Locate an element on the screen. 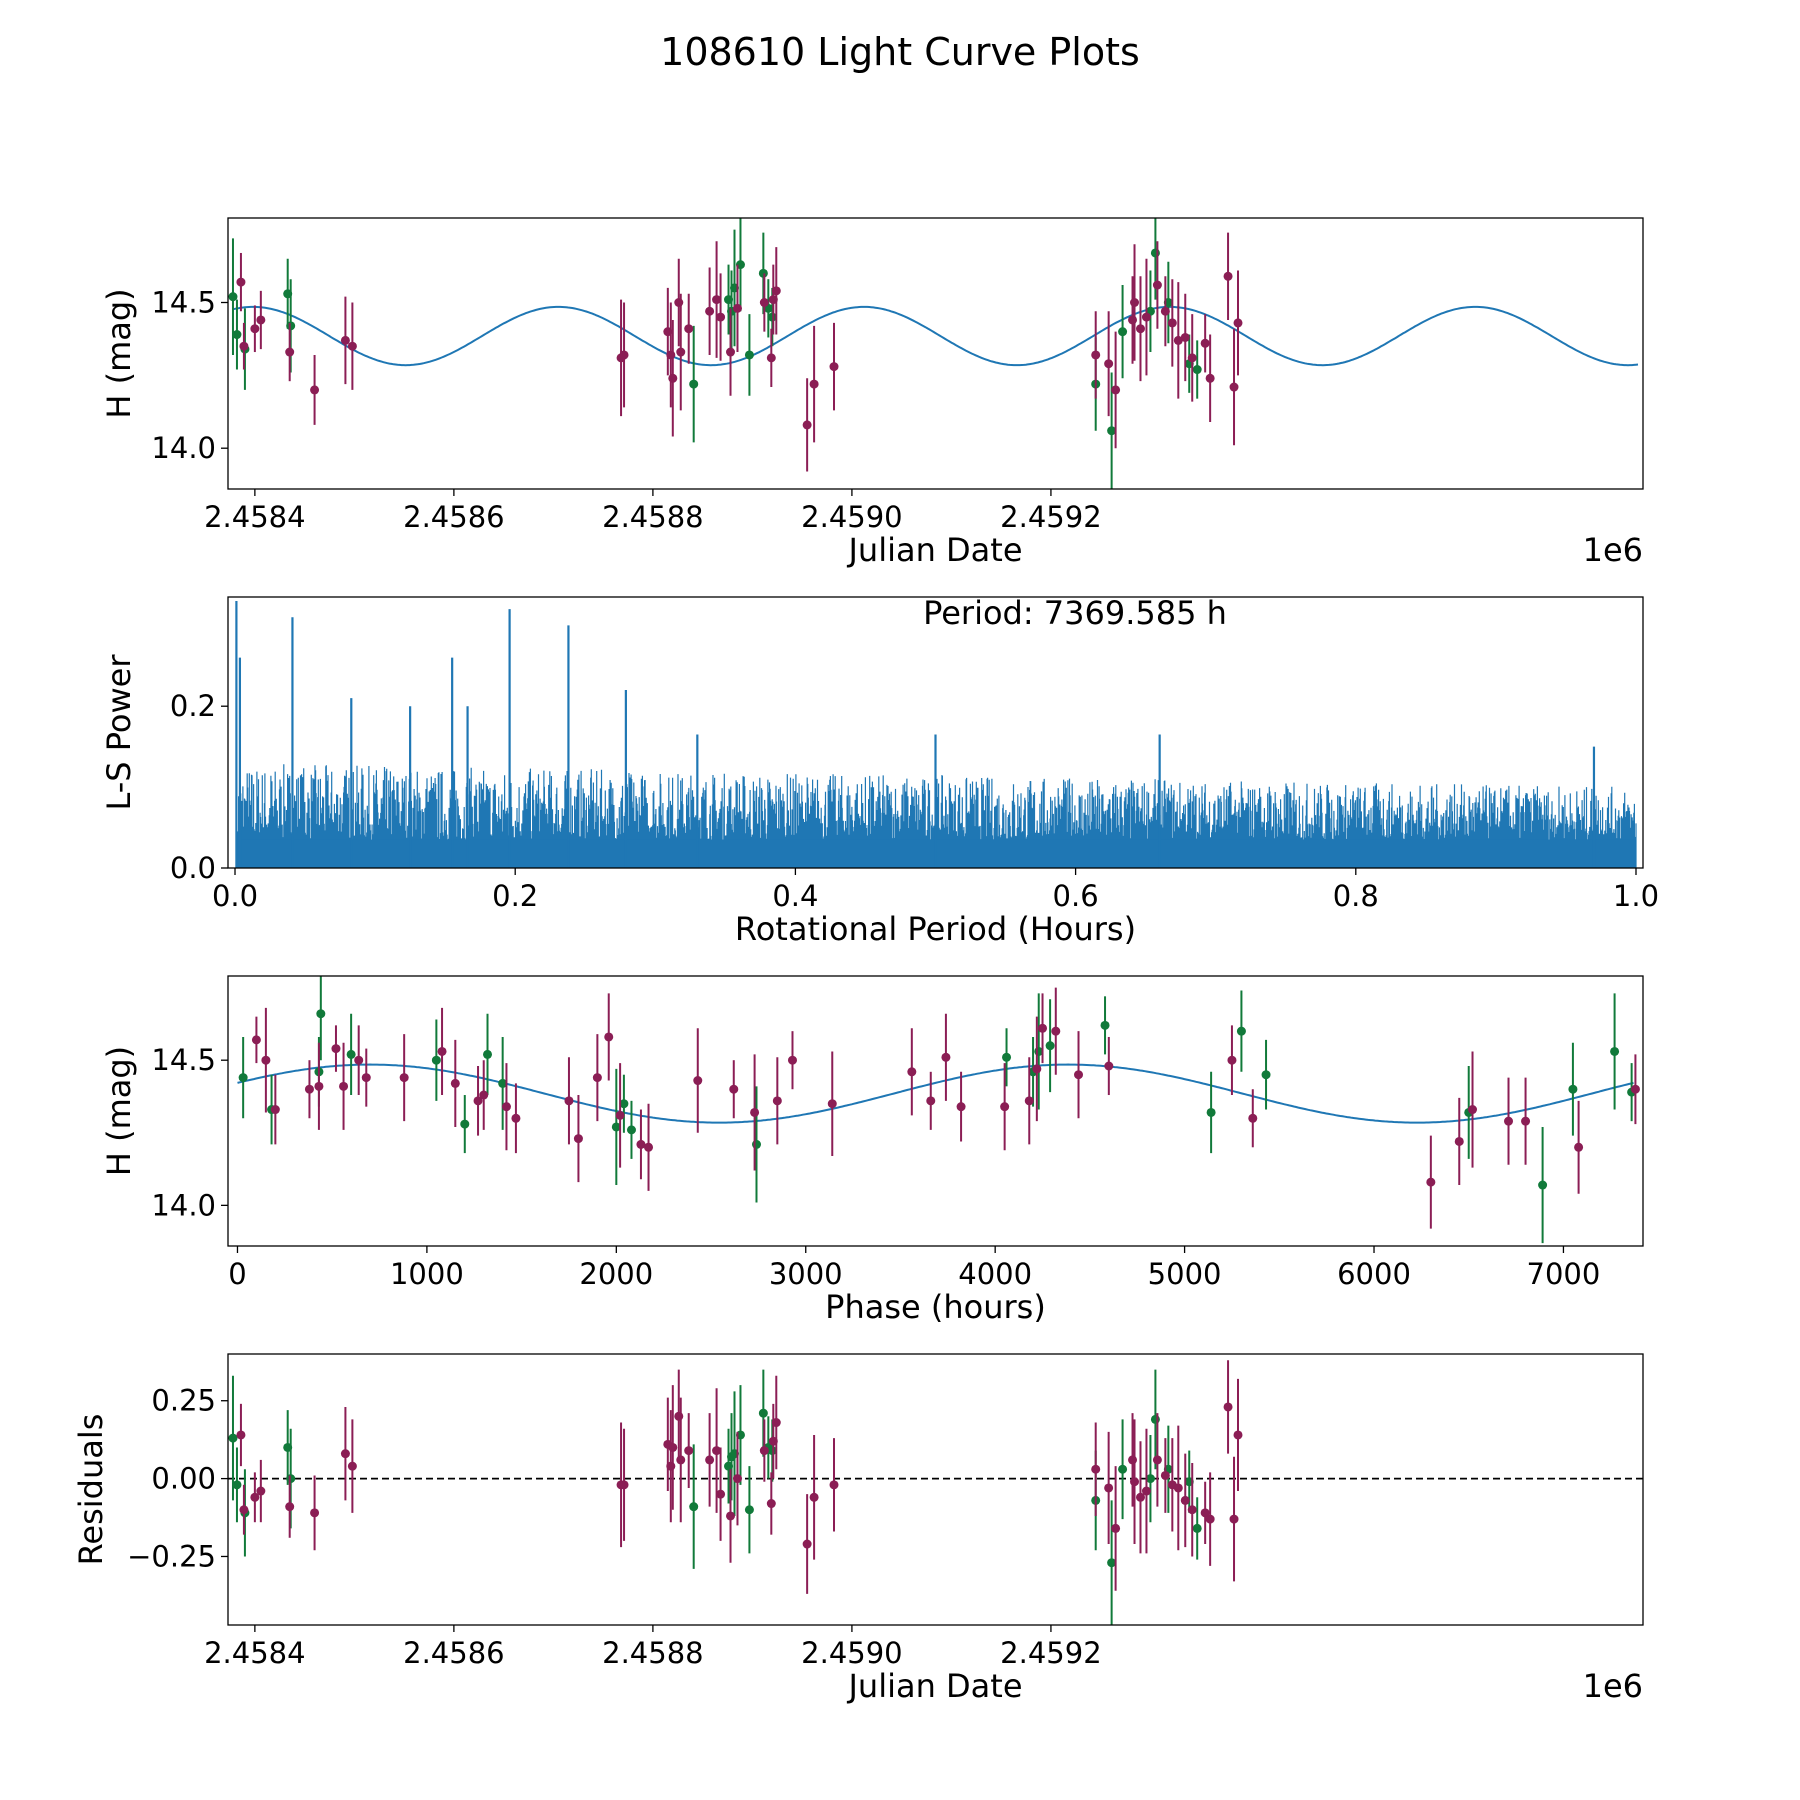  y-axis-label: L-S Power is located at coordinates (119, 732).